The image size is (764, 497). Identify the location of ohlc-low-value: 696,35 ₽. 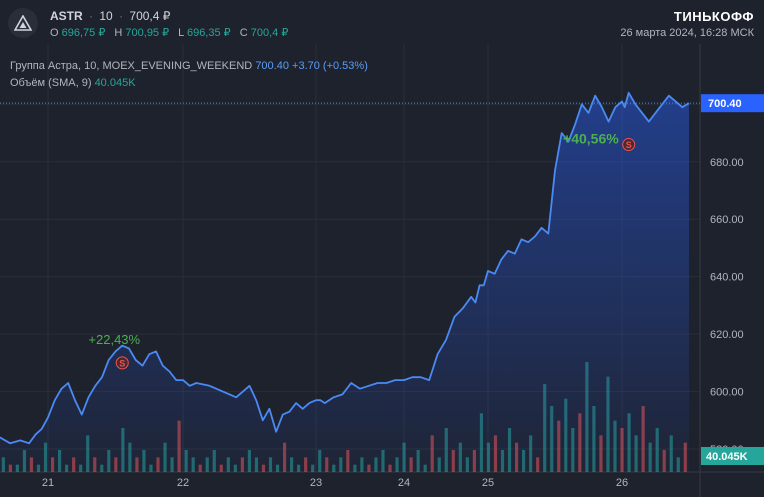
(208, 33).